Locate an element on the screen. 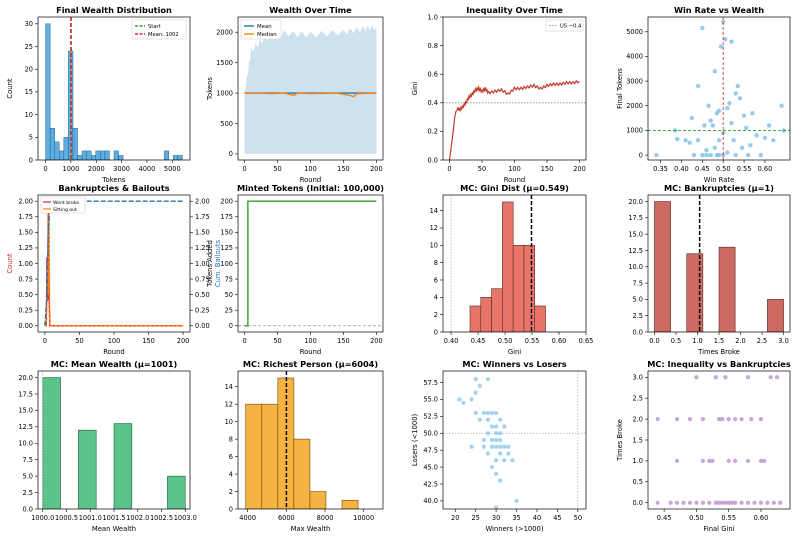 This screenshot has width=806, height=537. y-tick-label: 5 is located at coordinates (31, 138).